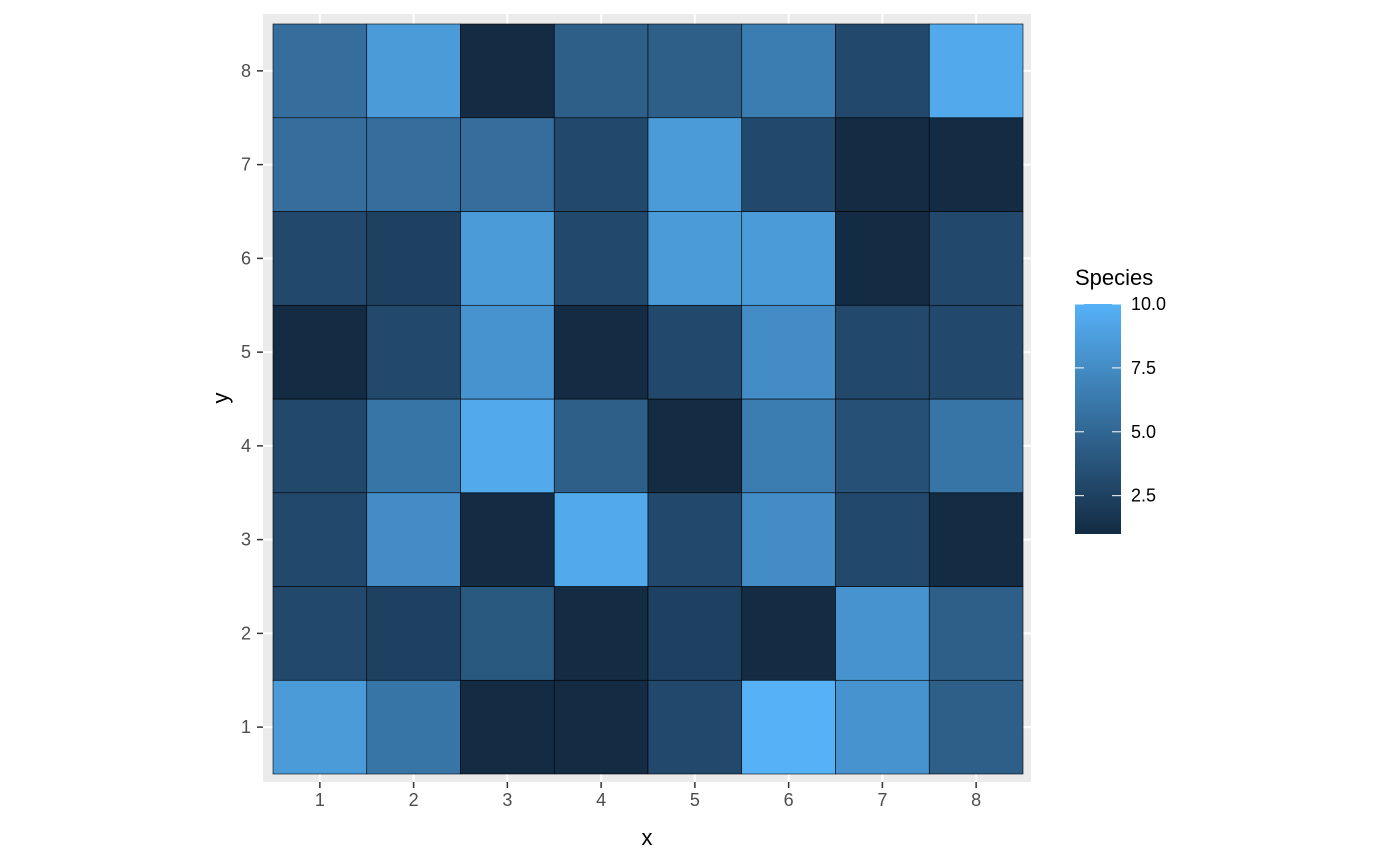 Image resolution: width=1400 pixels, height=866 pixels. Describe the element at coordinates (246, 633) in the screenshot. I see `y-tick-label: 2` at that location.